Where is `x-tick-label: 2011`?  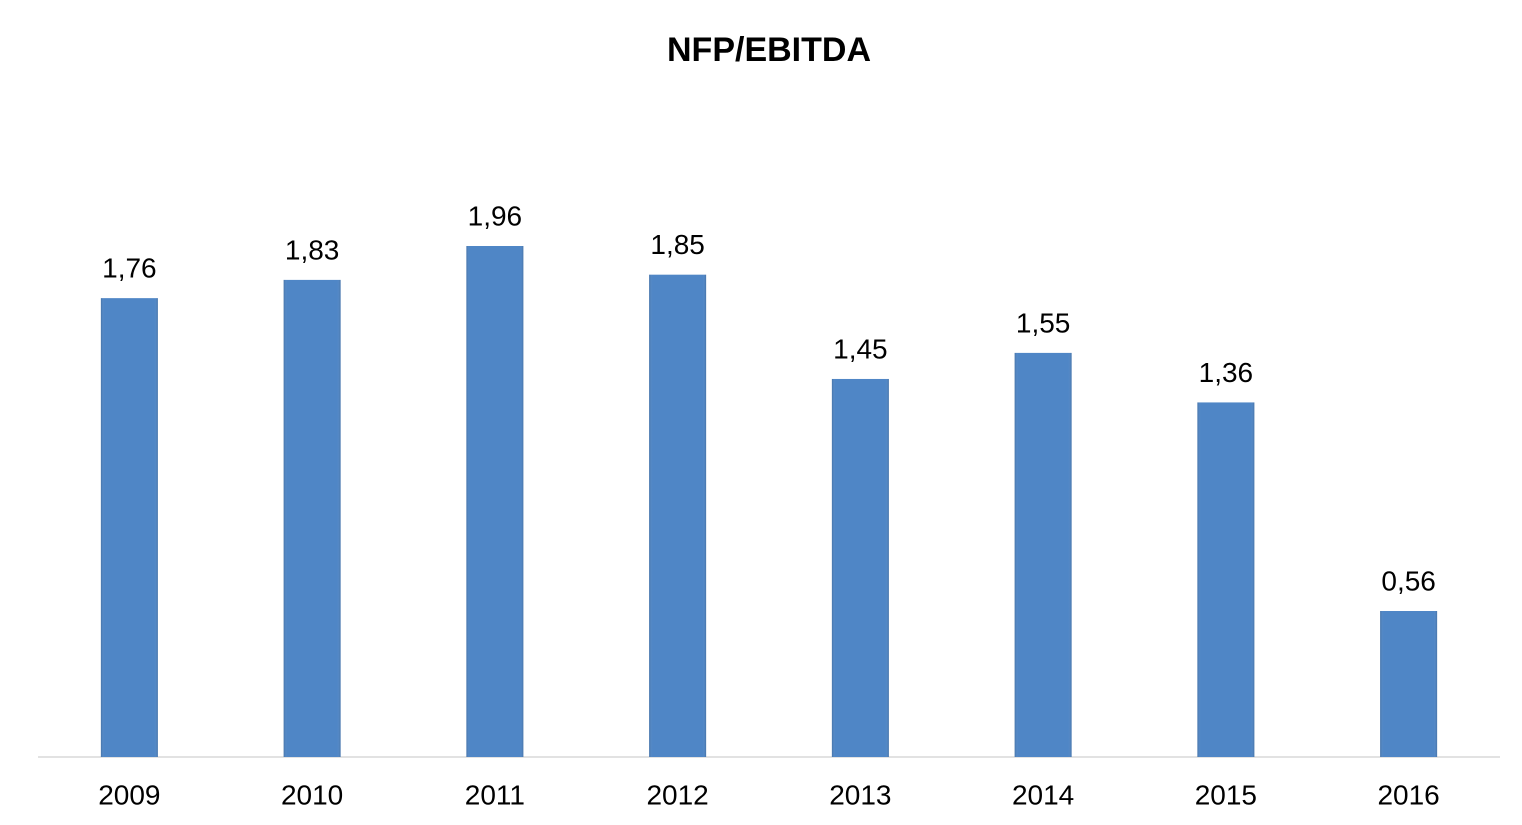 x-tick-label: 2011 is located at coordinates (495, 794).